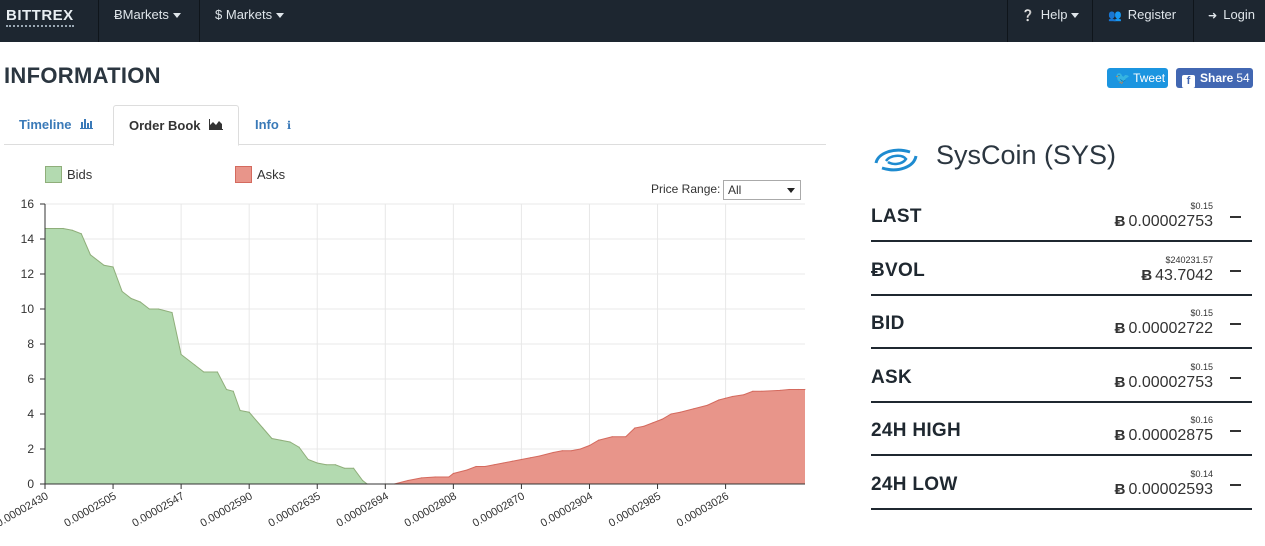 This screenshot has height=546, width=1265. Describe the element at coordinates (1054, 14) in the screenshot. I see `help-label: Help` at that location.